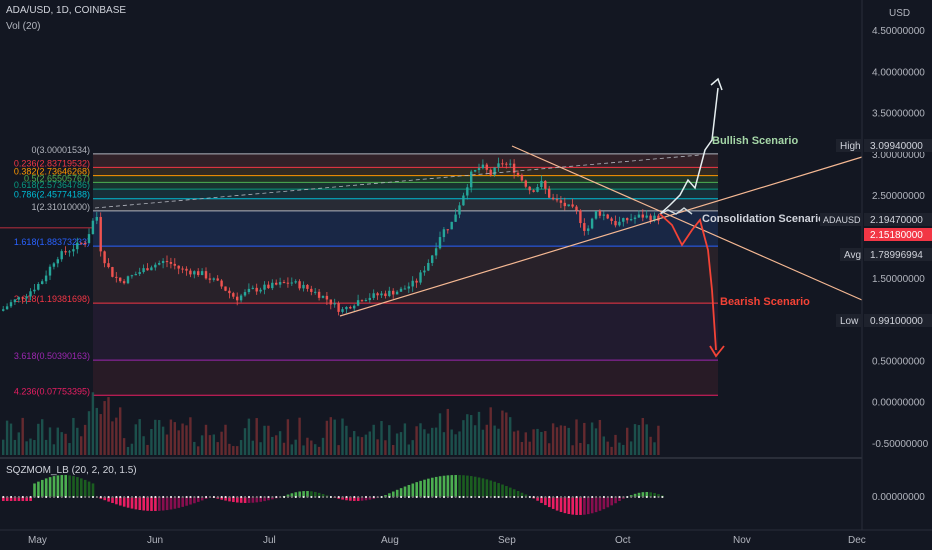 Image resolution: width=932 pixels, height=550 pixels. I want to click on volume-indicator-label: Vol (20), so click(23, 26).